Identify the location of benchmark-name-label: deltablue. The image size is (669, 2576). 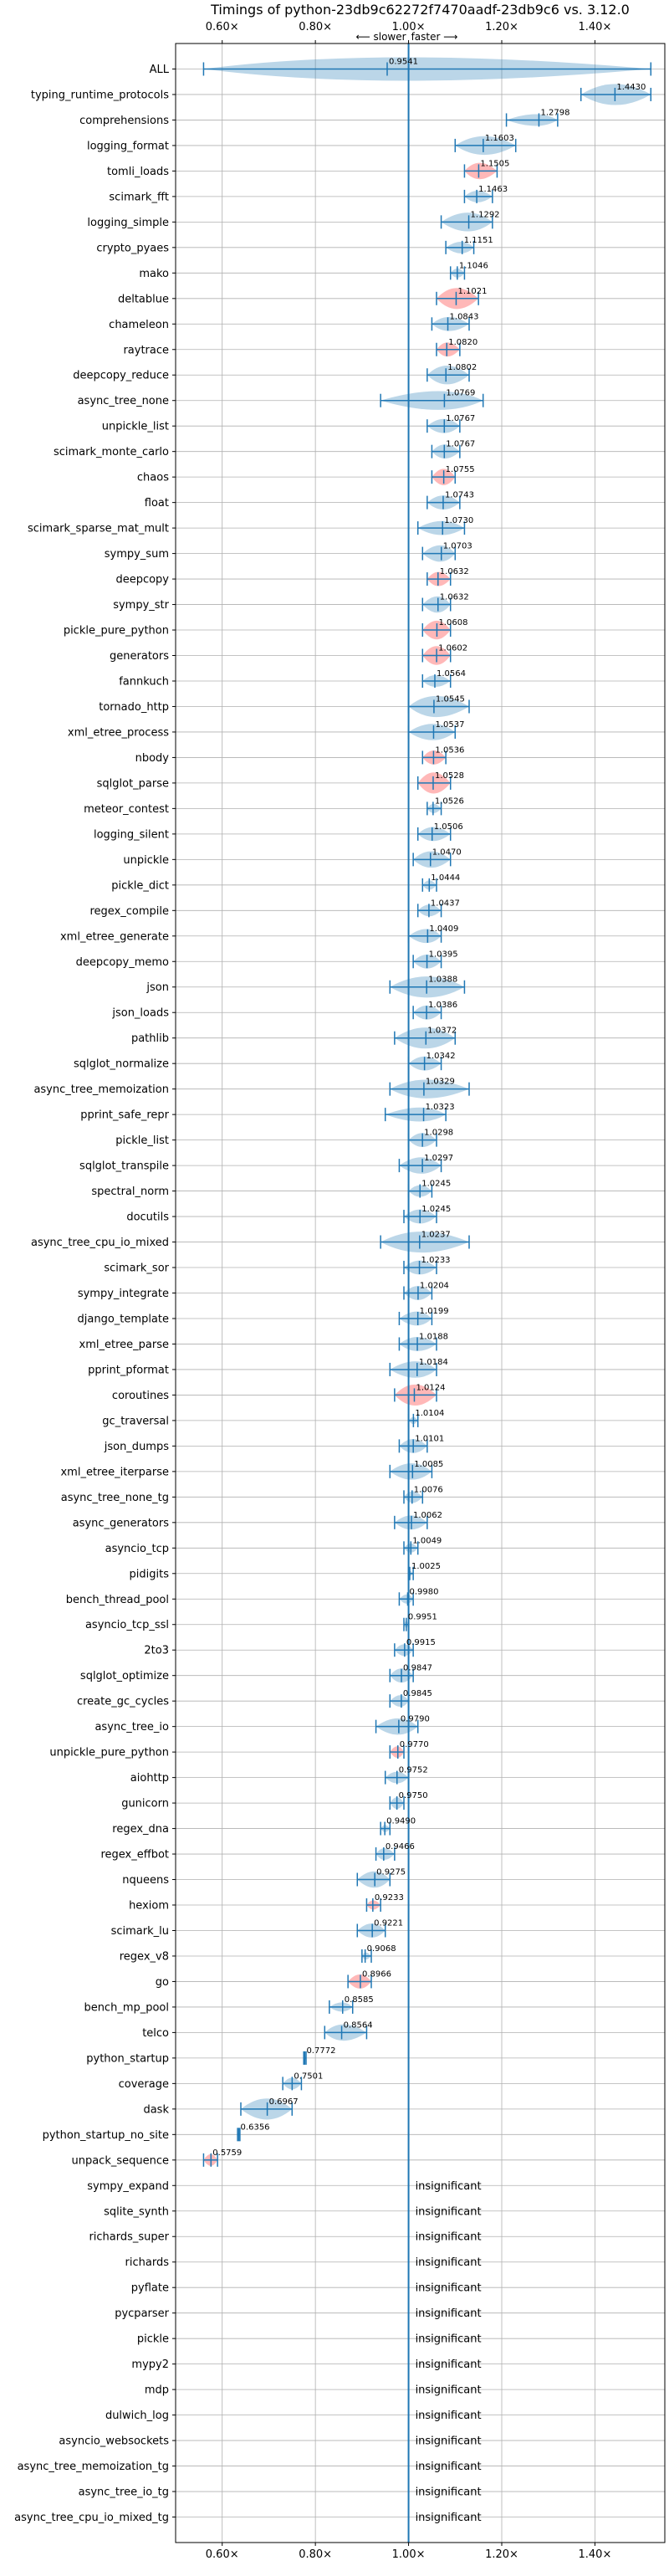
(143, 299).